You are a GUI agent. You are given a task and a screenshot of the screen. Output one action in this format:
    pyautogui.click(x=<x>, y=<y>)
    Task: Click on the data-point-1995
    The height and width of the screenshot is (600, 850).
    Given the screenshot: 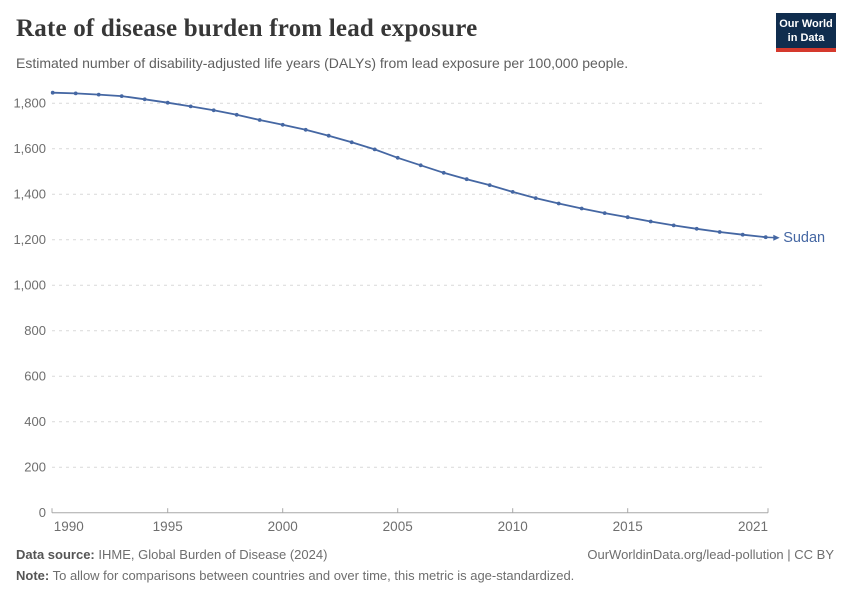 What is the action you would take?
    pyautogui.click(x=167, y=102)
    